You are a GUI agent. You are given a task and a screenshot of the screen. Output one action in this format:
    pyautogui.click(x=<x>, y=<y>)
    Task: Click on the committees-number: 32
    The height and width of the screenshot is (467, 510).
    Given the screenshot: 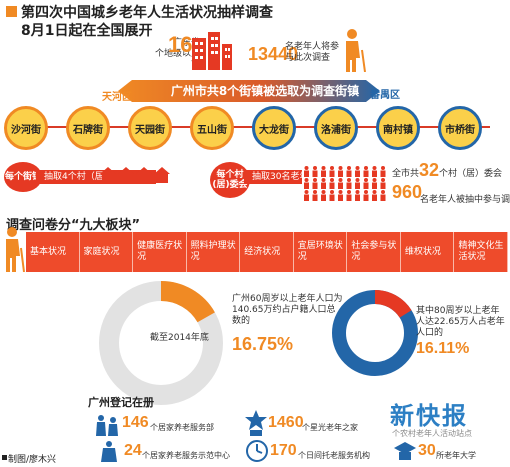 What is the action you would take?
    pyautogui.click(x=429, y=170)
    